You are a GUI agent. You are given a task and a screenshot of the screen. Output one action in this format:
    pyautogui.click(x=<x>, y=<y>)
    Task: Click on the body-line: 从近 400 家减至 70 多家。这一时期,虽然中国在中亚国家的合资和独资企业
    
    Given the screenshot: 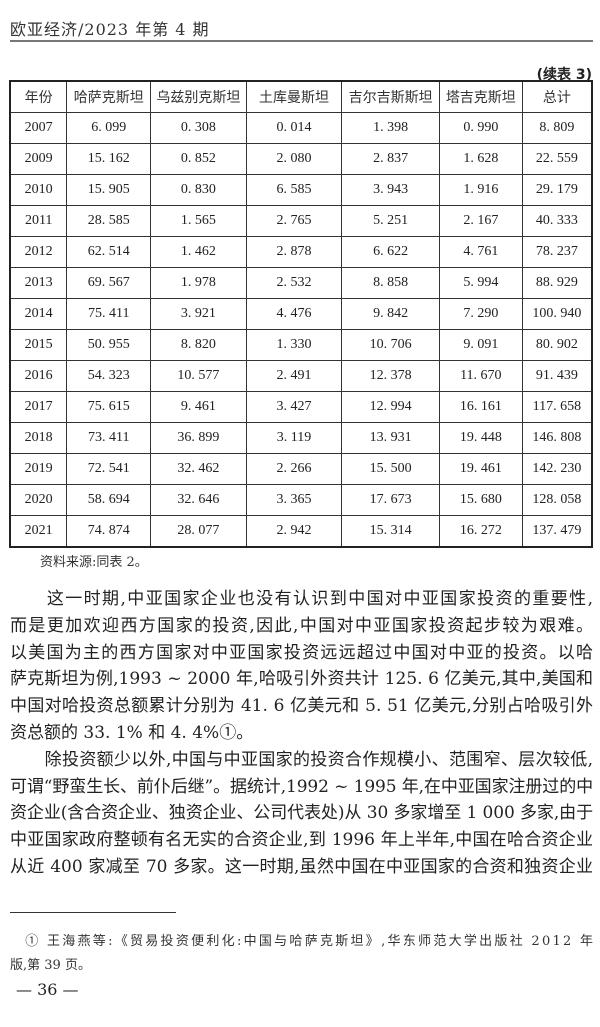 What is the action you would take?
    pyautogui.click(x=301, y=866)
    